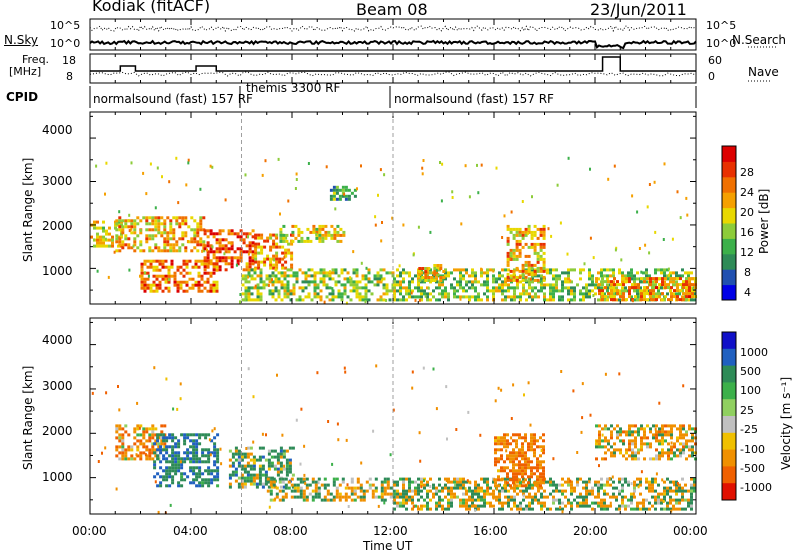  Describe the element at coordinates (393, 44) in the screenshot. I see `noise-sky-trace` at that location.